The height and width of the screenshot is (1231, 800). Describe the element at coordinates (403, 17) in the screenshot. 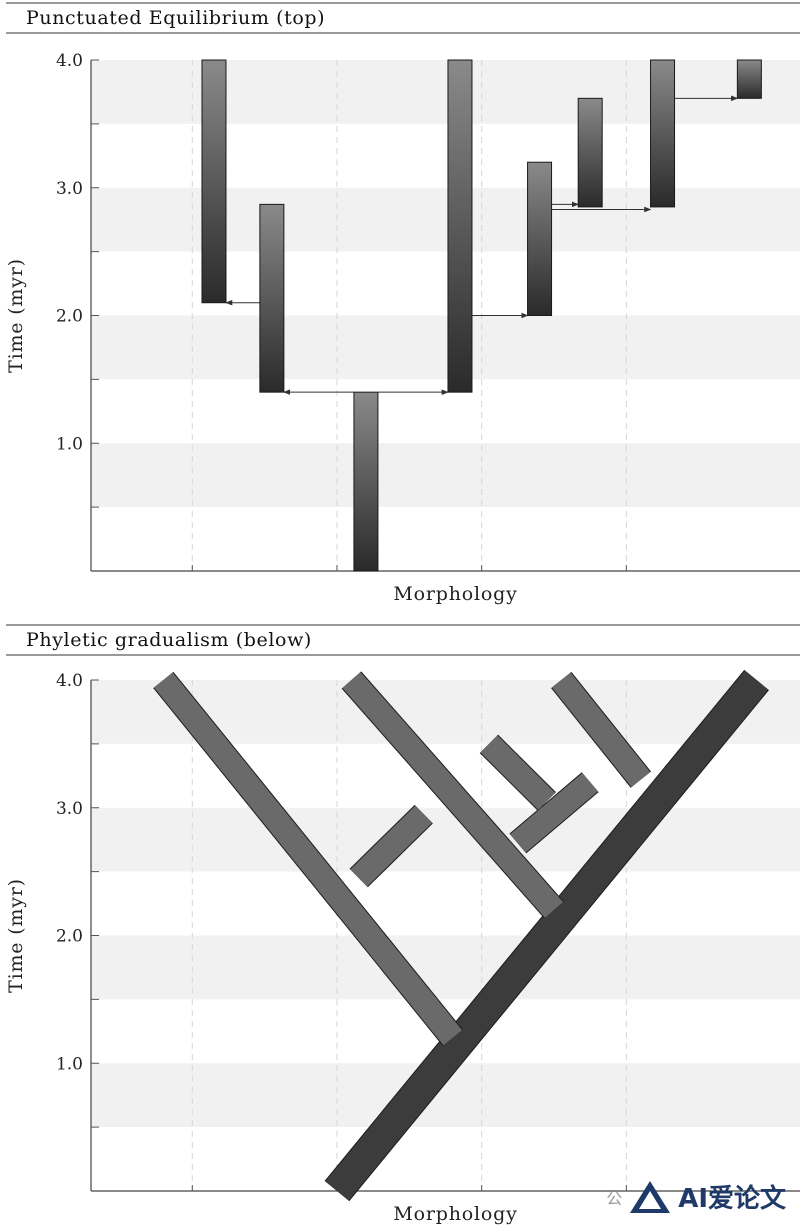

I see `panel-header: Punctuated Equilibrium (top)` at that location.